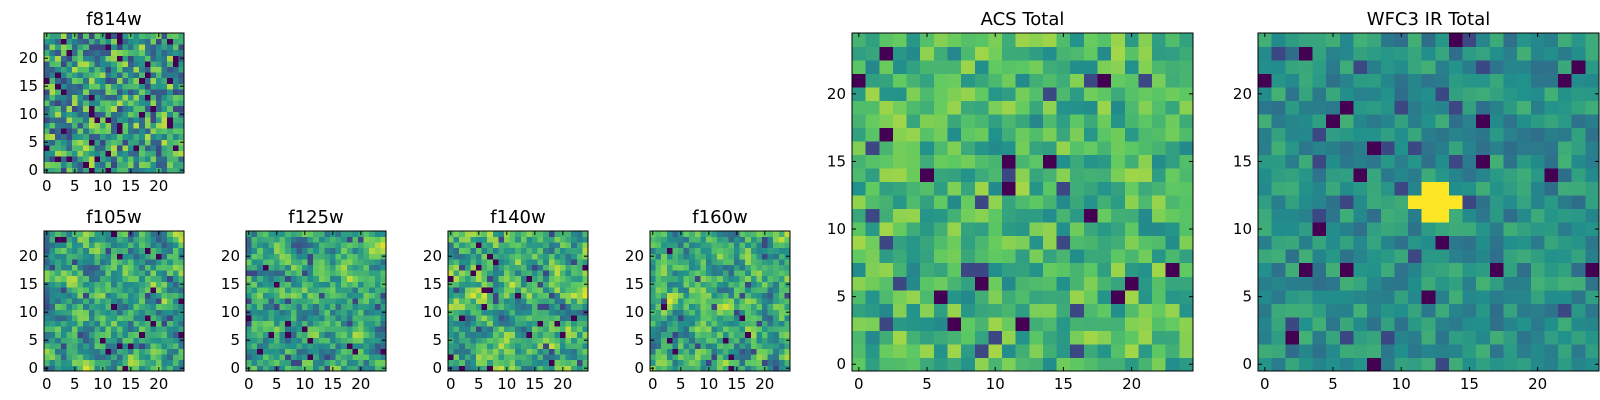 This screenshot has width=1600, height=400. Describe the element at coordinates (114, 301) in the screenshot. I see `heatmap-cells-f105w` at that location.